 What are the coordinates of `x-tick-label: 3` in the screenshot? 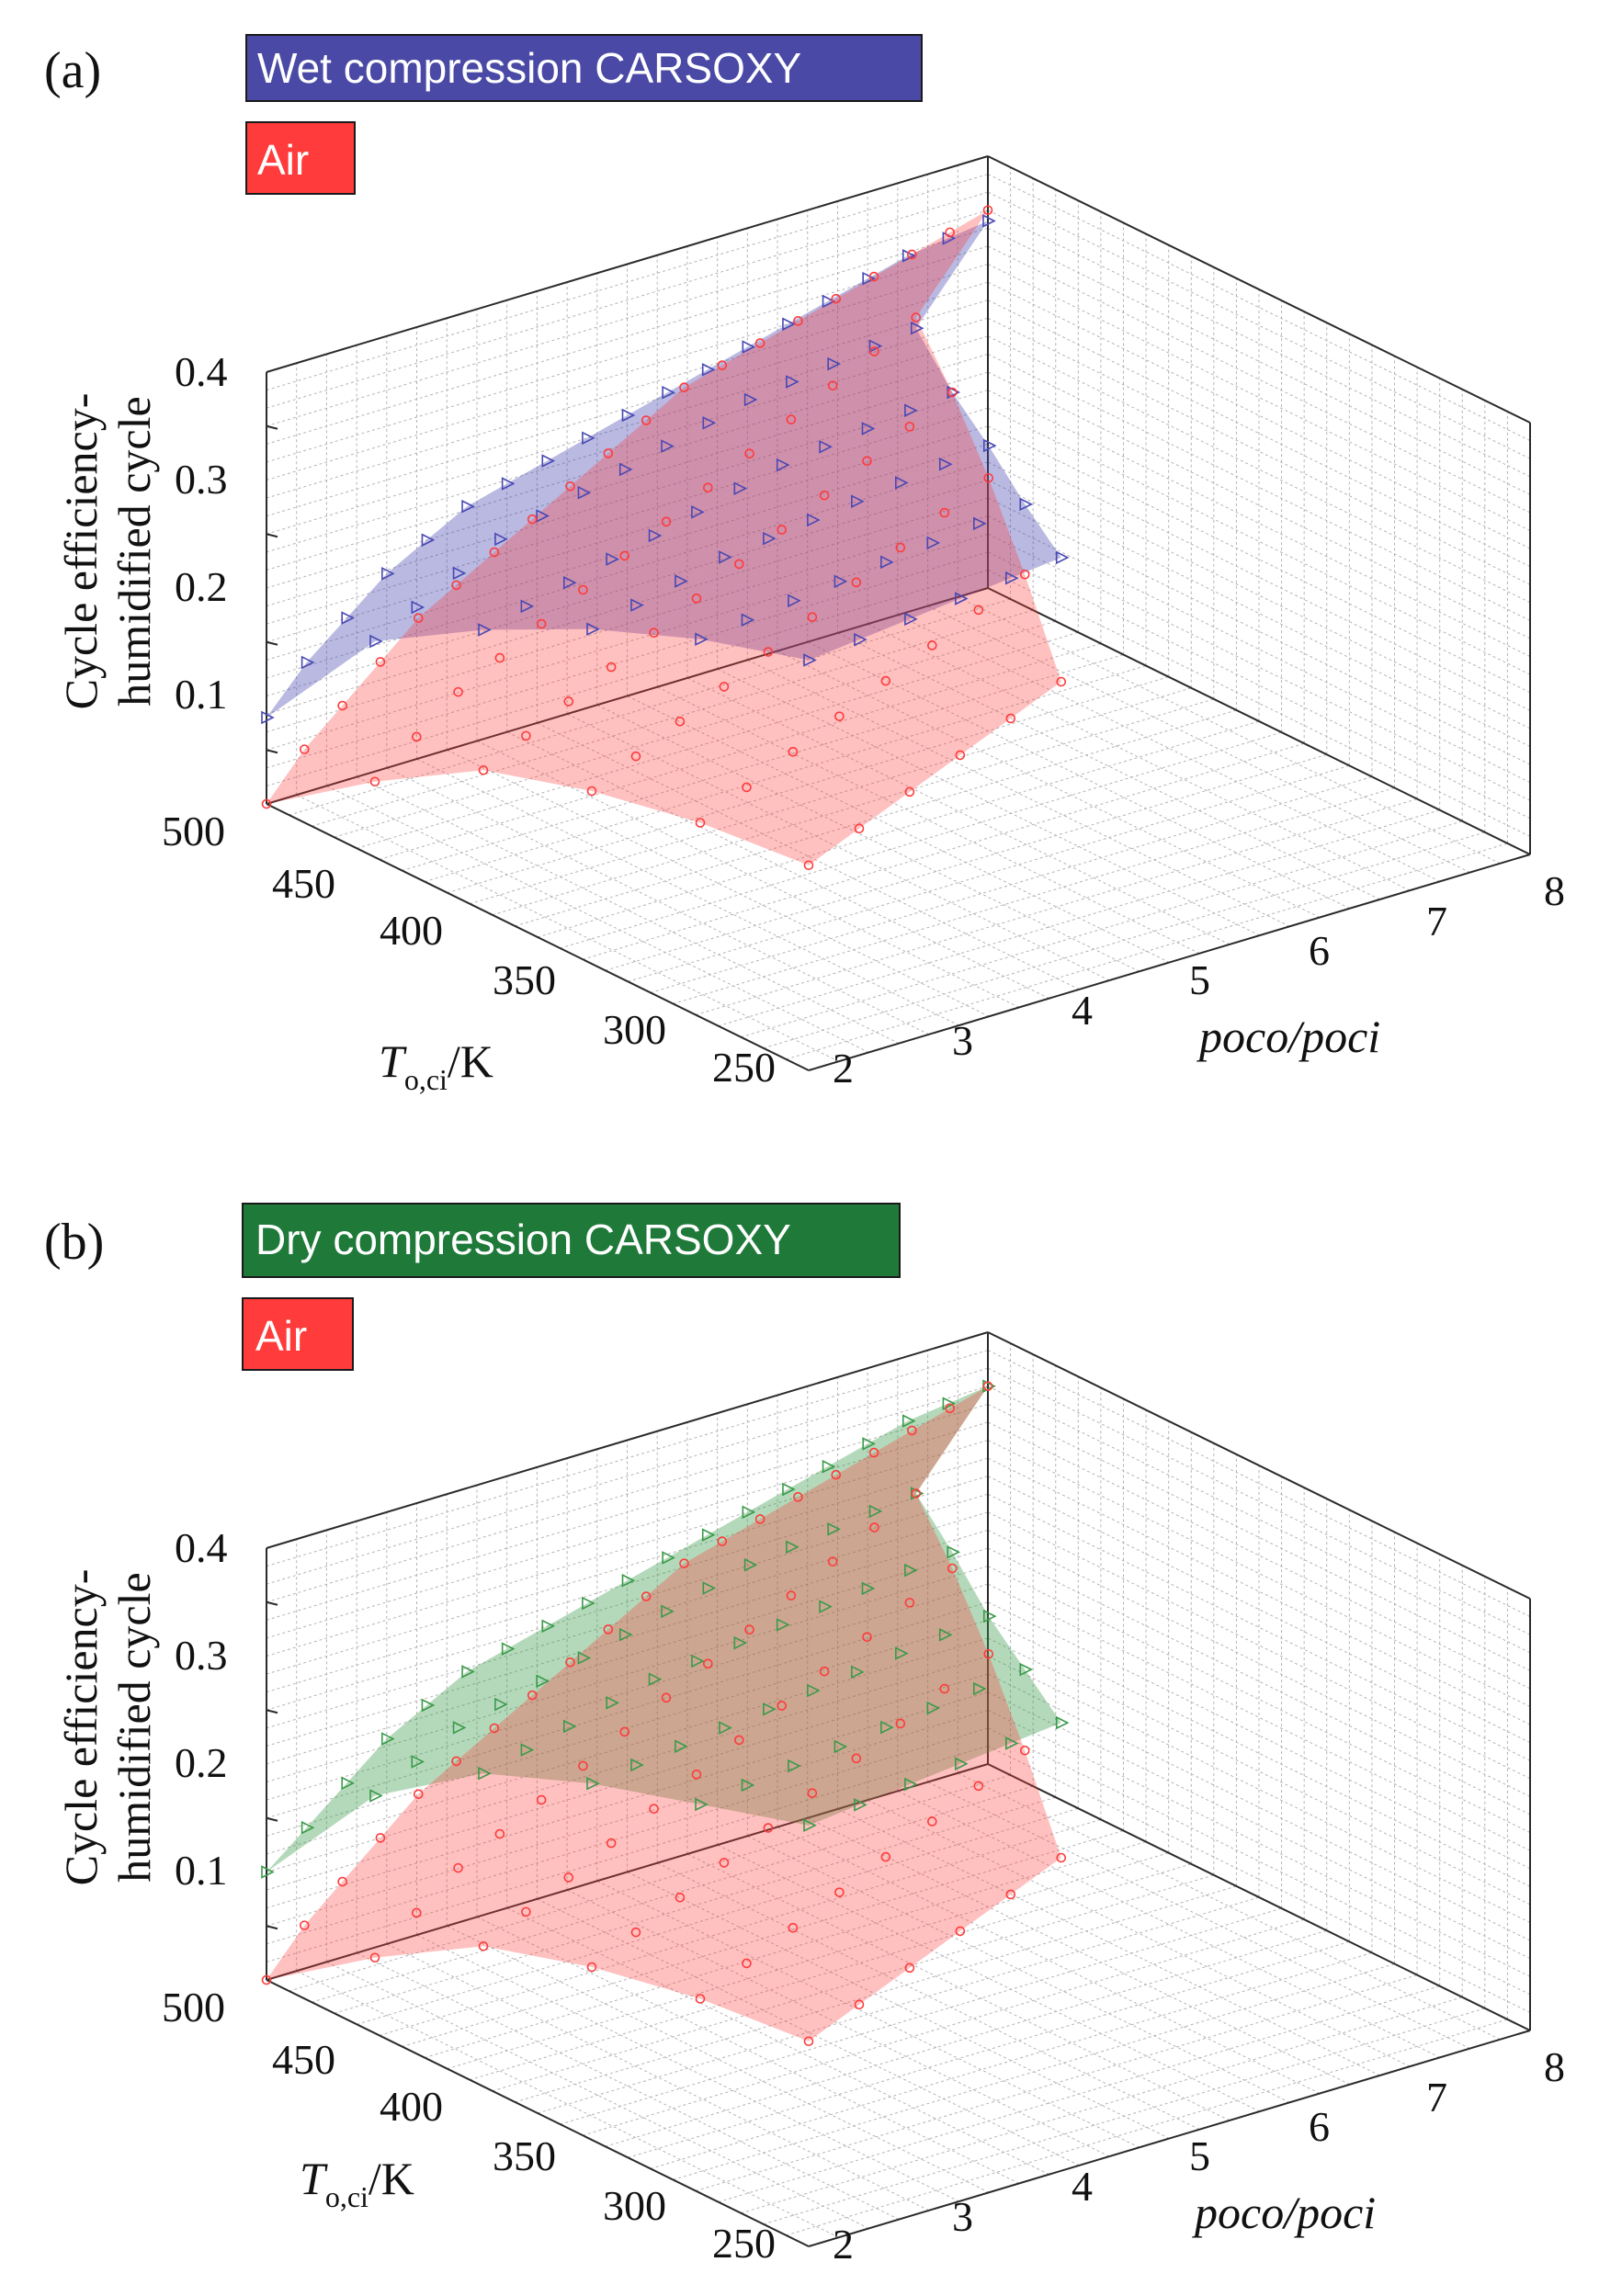 It's located at (963, 1040).